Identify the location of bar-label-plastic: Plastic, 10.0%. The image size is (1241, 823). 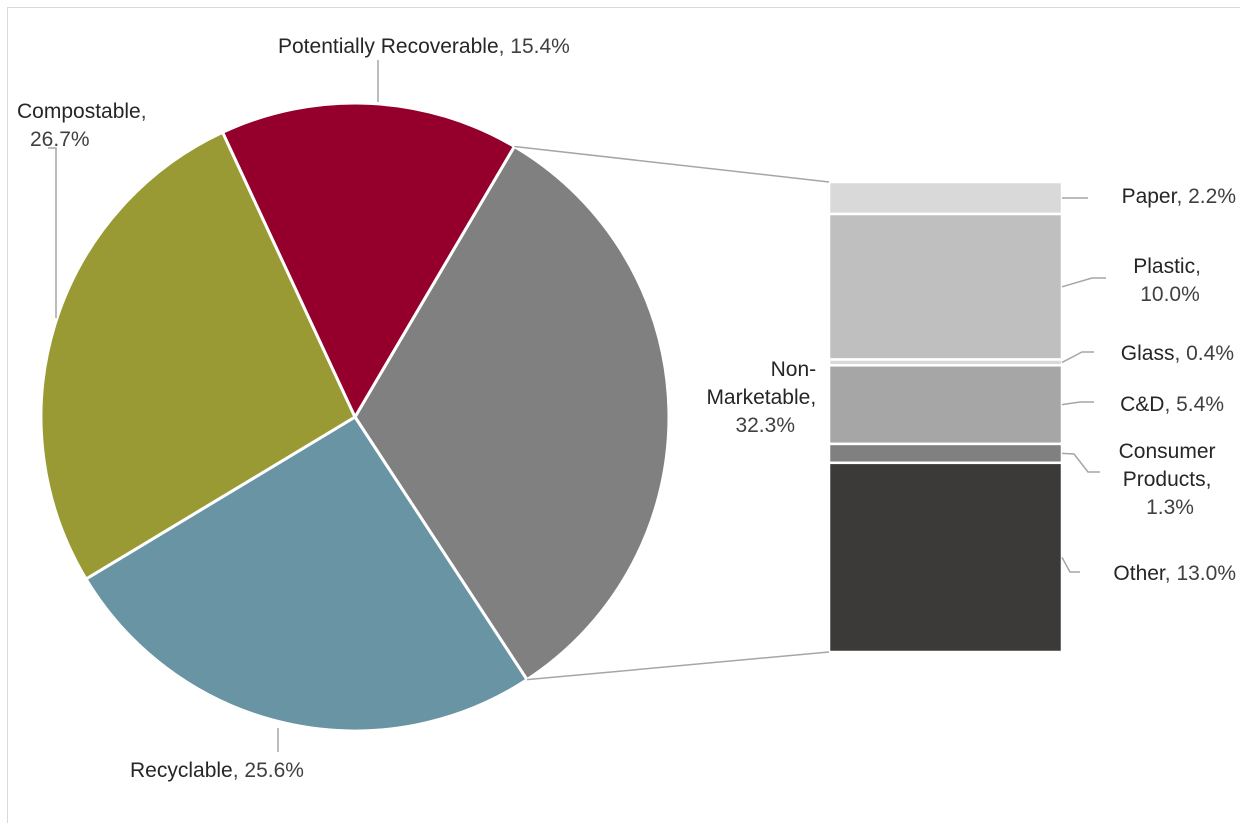
(1170, 280).